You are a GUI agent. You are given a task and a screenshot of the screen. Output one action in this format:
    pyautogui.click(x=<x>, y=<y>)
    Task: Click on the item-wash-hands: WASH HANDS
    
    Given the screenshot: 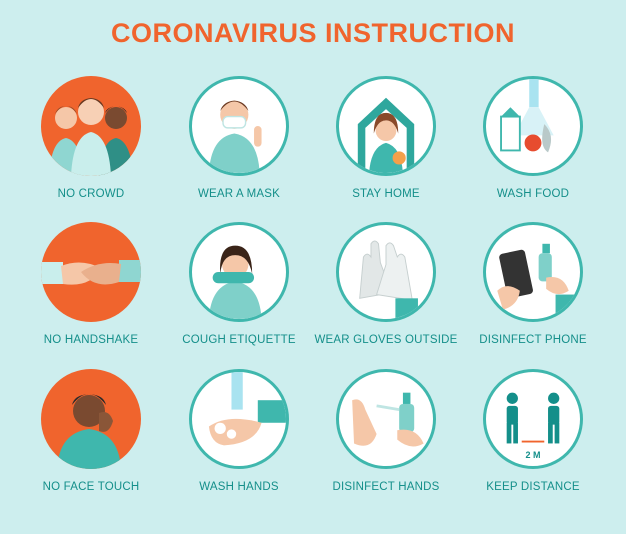 What is the action you would take?
    pyautogui.click(x=239, y=431)
    